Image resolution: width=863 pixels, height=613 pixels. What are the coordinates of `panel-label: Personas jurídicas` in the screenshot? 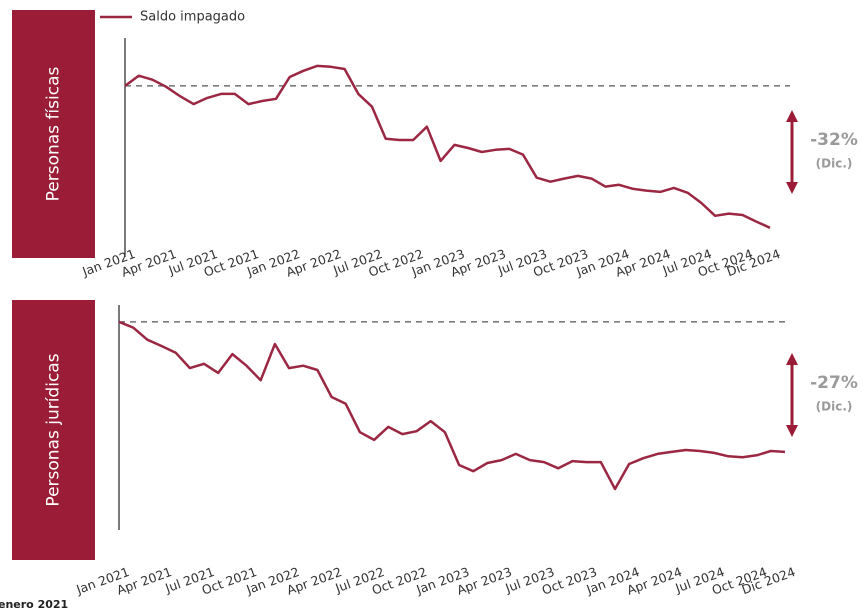 It's located at (54, 429).